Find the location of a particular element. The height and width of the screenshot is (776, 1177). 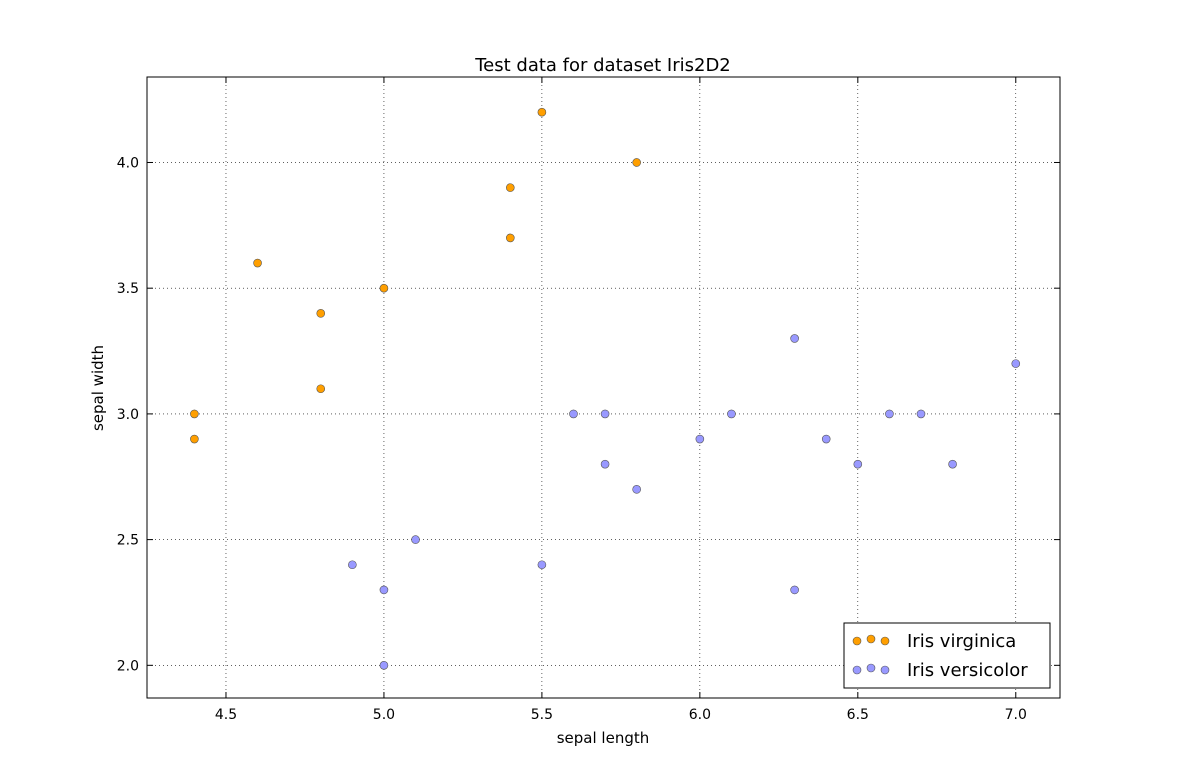

y-tick-label: 2.0 is located at coordinates (128, 666).